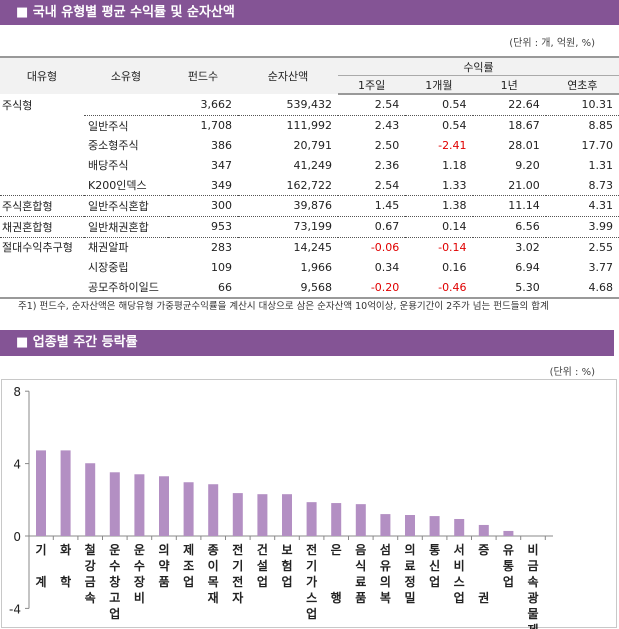  Describe the element at coordinates (454, 185) in the screenshot. I see `cell-m1: 1.33` at that location.